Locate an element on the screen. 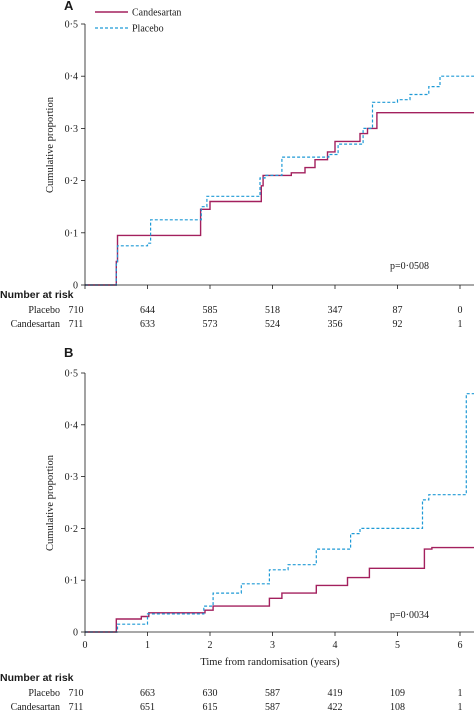  legend-candesartan-label: Candesartan is located at coordinates (156, 13).